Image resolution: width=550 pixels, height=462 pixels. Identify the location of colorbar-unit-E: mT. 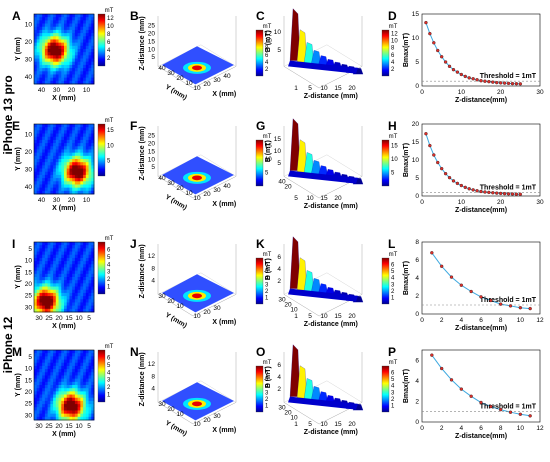
(109, 121).